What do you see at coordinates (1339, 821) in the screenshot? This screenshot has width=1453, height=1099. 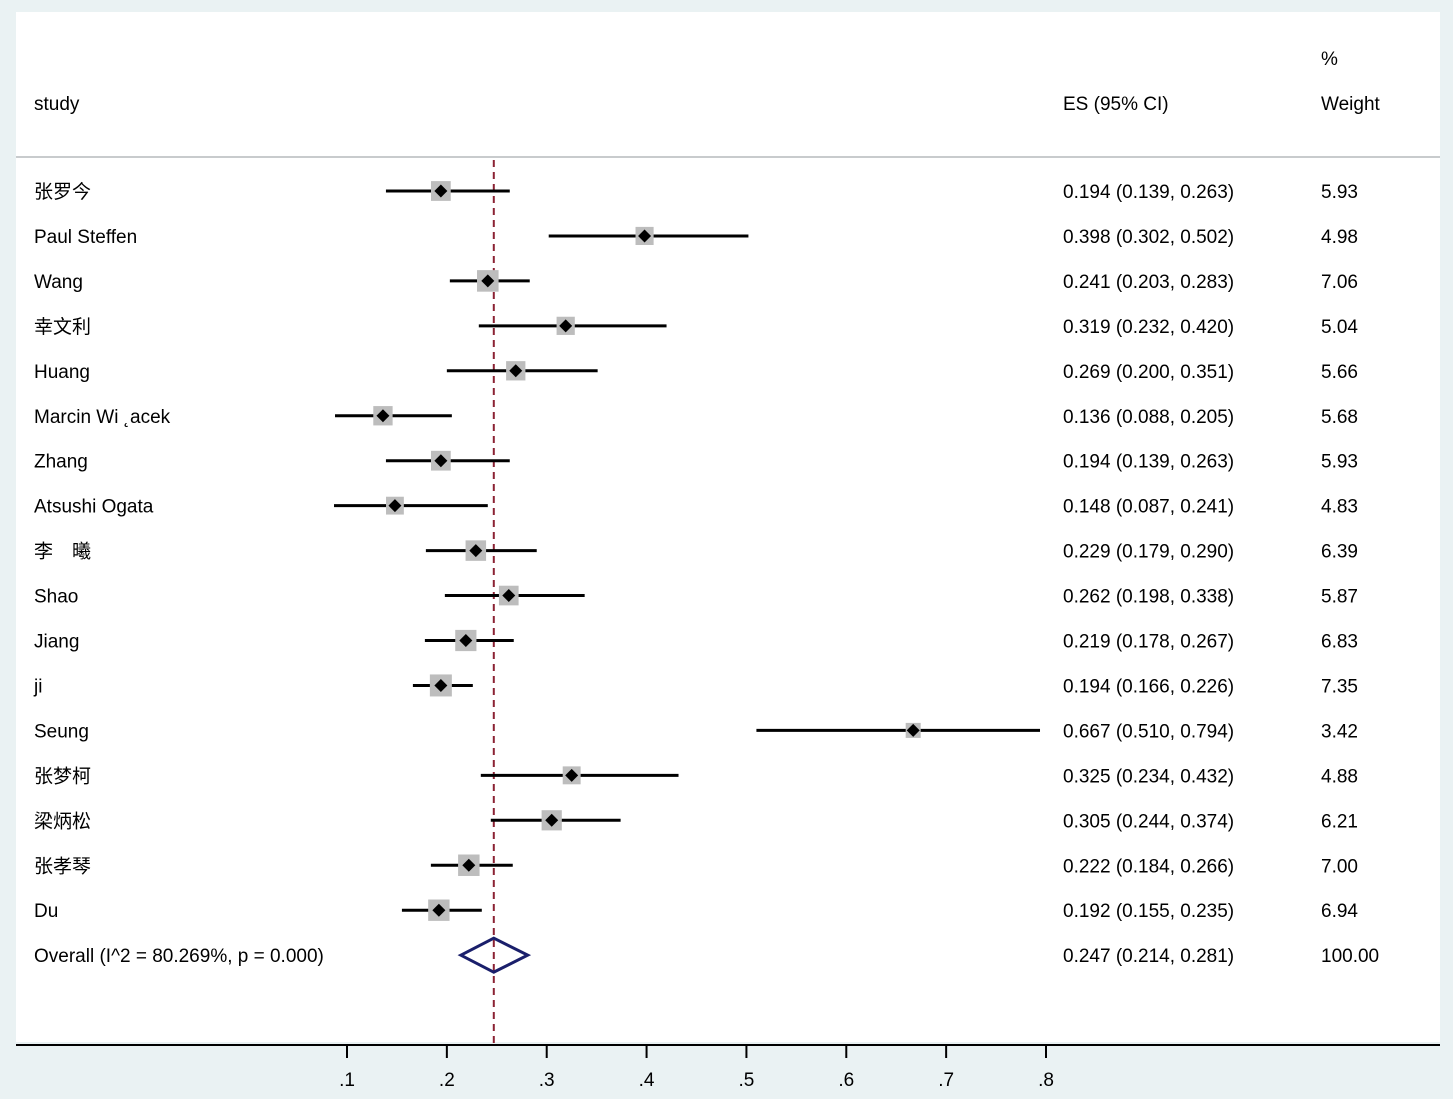 I see `weight-value: 6.21` at bounding box center [1339, 821].